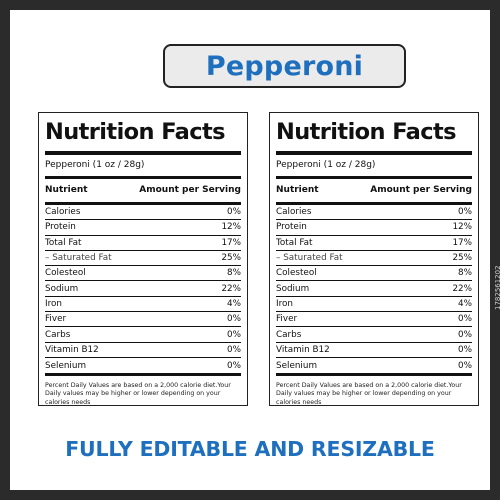 The image size is (500, 500). I want to click on tagline: FULLY EDITABLE AND RESIZABLE, so click(250, 449).